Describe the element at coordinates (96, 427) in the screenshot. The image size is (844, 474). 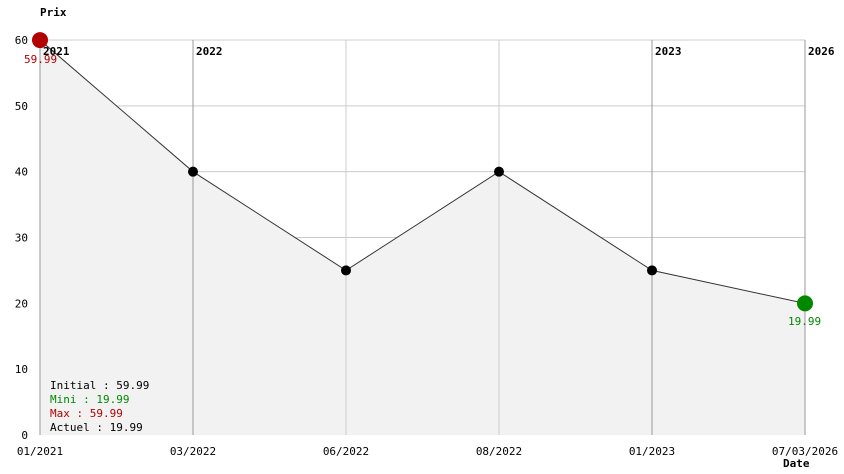
I see `legend-actuel: Actuel : 19.99` at that location.